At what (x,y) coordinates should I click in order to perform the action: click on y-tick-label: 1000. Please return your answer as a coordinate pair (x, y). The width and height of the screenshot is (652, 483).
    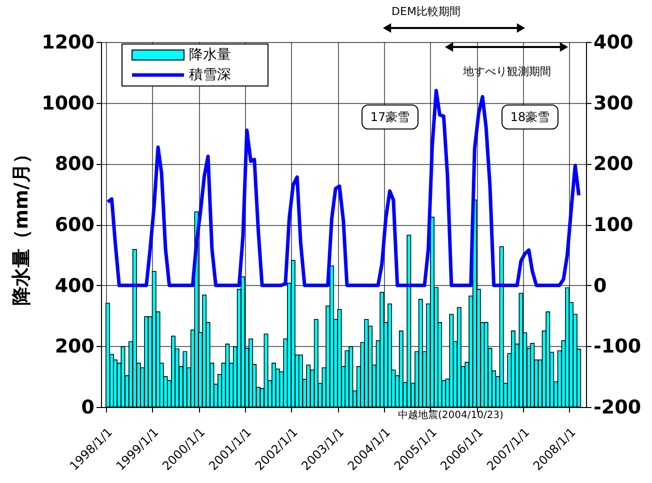
    Looking at the image, I should click on (68, 103).